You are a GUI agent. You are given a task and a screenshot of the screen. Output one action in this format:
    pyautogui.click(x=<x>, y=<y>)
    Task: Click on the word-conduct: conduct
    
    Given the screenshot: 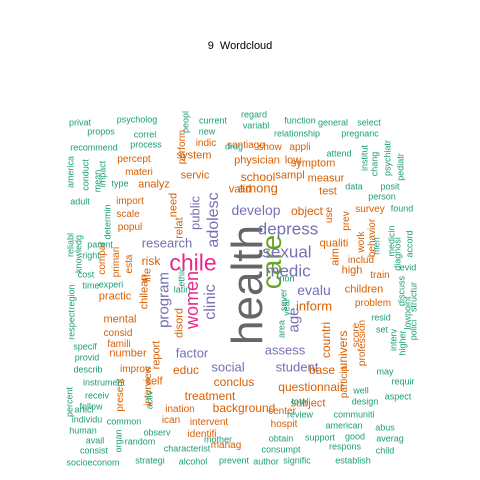 What is the action you would take?
    pyautogui.click(x=85, y=175)
    